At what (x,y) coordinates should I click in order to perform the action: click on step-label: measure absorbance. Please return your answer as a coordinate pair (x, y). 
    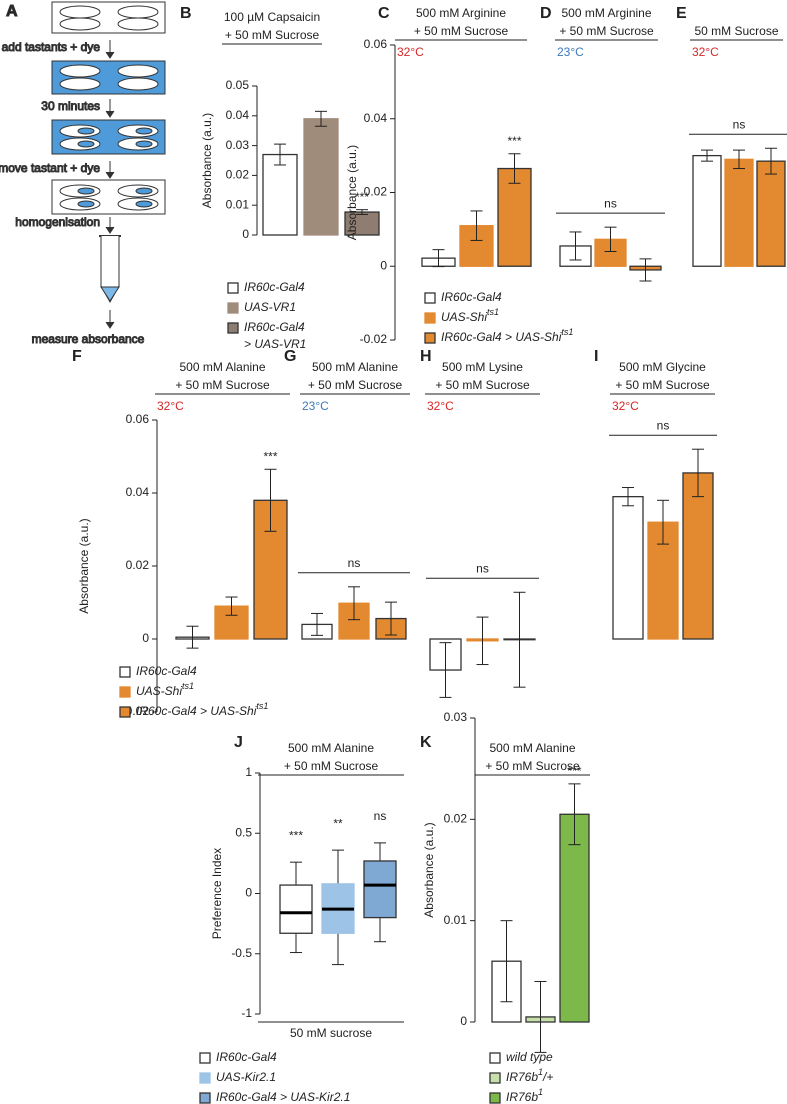
    Looking at the image, I should click on (88, 339).